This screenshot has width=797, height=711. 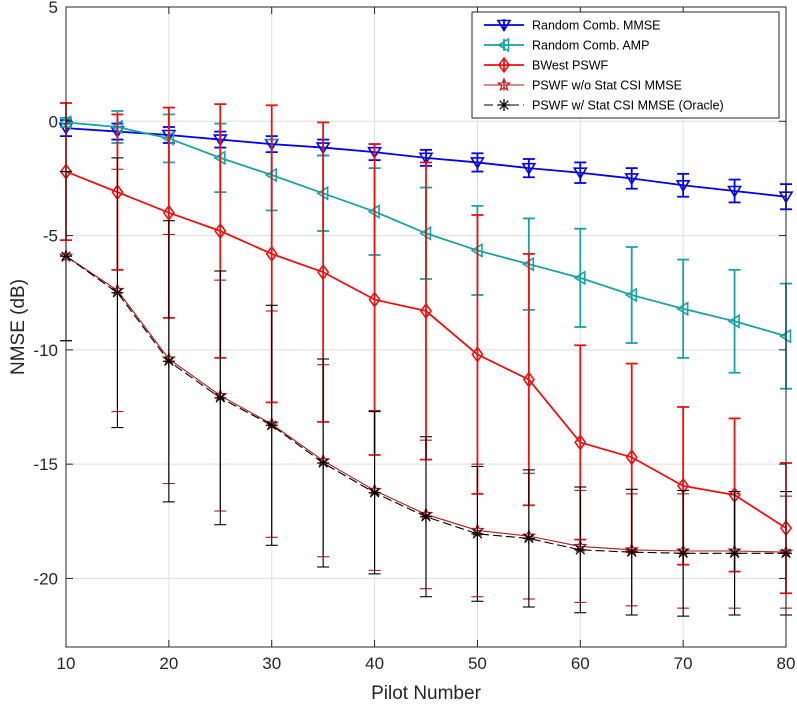 What do you see at coordinates (53, 121) in the screenshot?
I see `y-tick-label: 0` at bounding box center [53, 121].